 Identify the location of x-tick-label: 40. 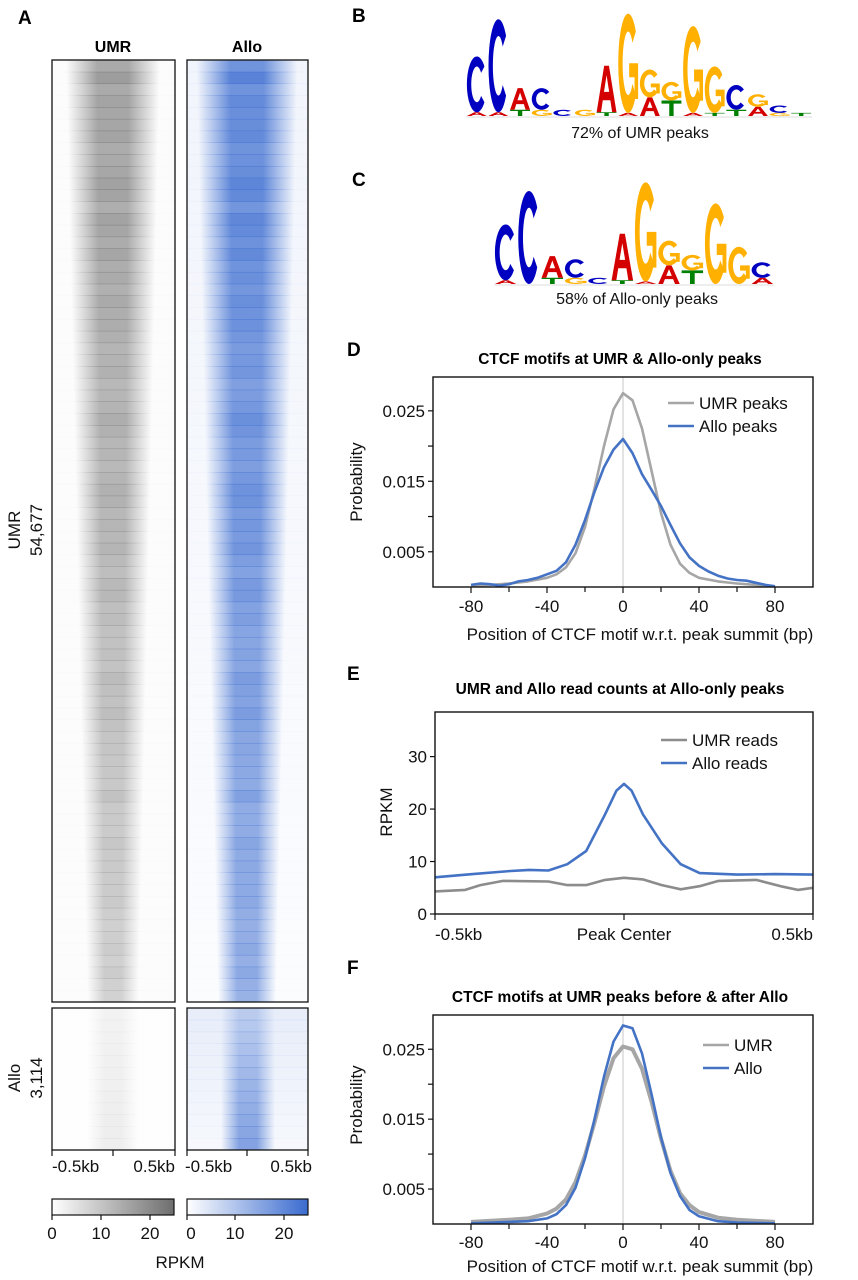
(699, 606).